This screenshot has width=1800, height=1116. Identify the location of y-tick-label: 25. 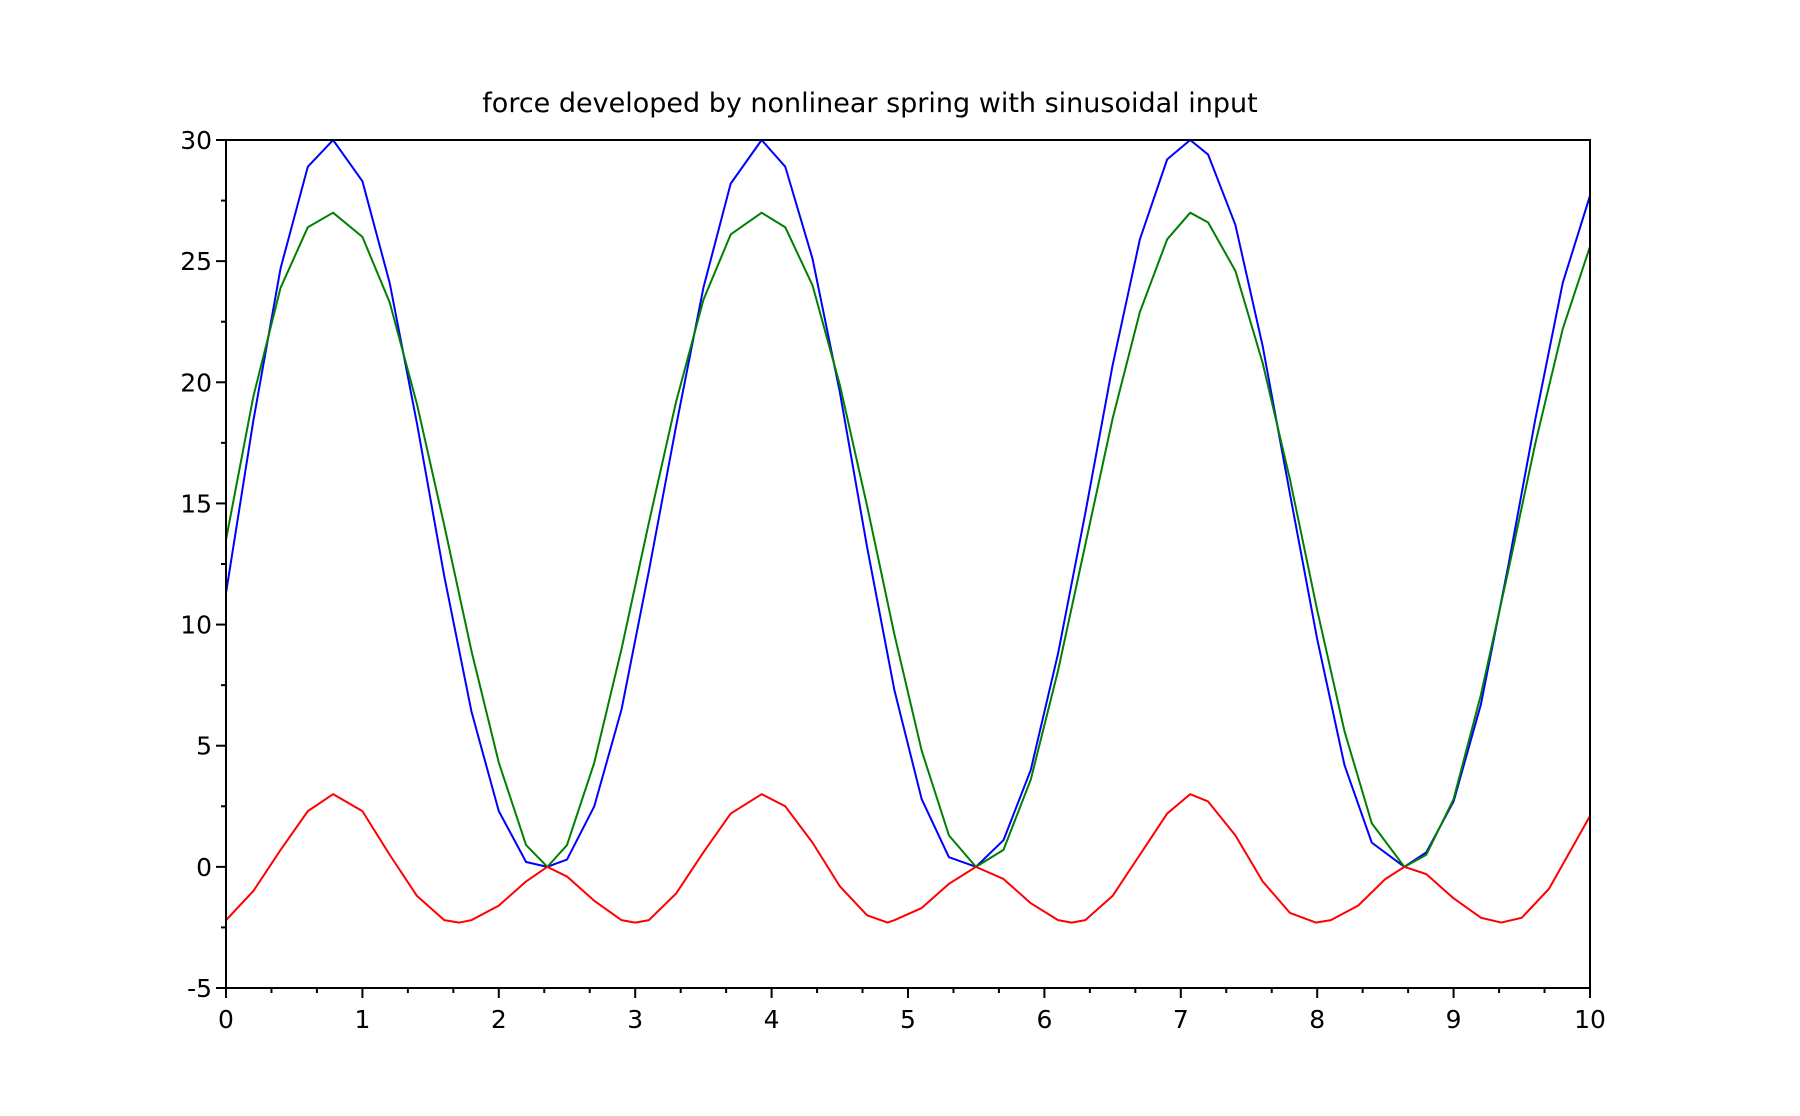
(196, 261).